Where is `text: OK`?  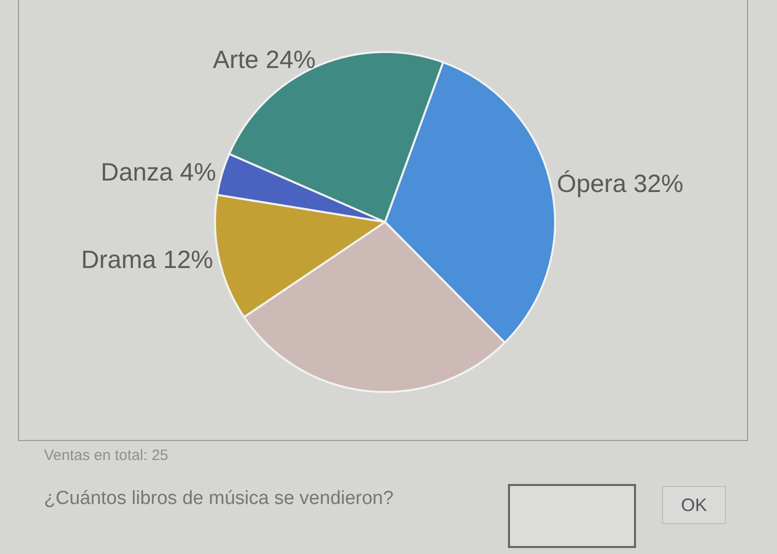 text: OK is located at coordinates (694, 505).